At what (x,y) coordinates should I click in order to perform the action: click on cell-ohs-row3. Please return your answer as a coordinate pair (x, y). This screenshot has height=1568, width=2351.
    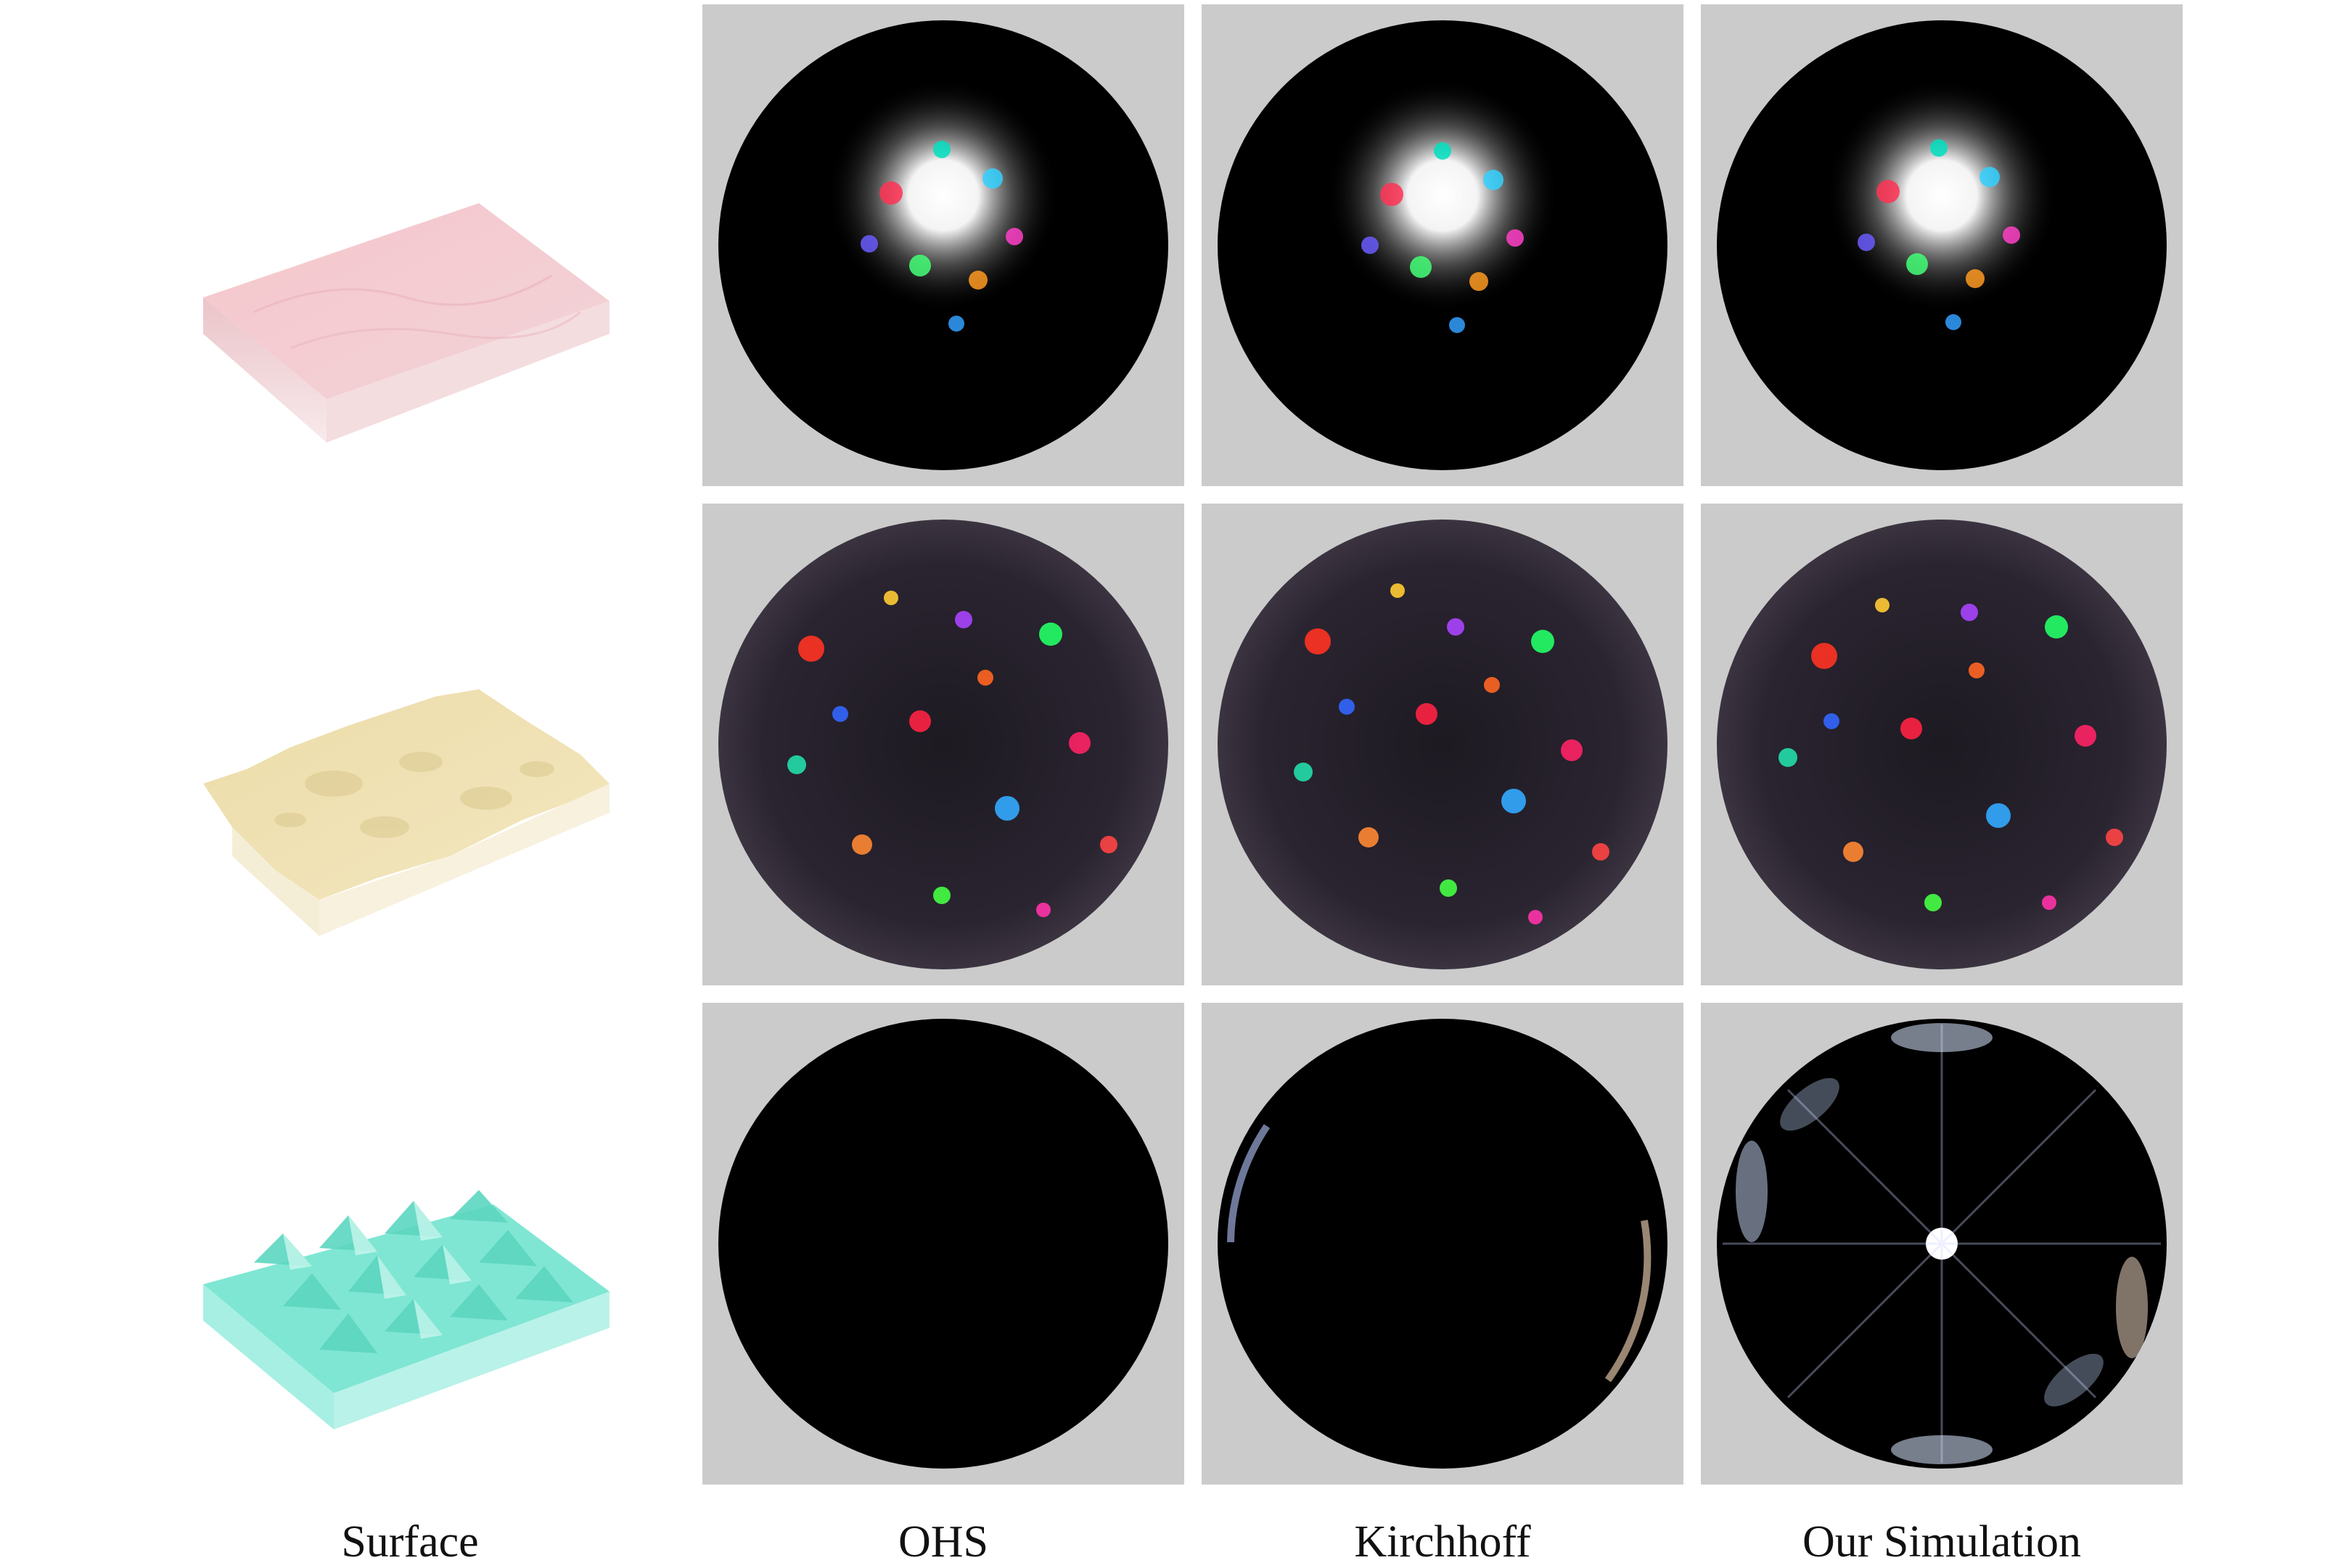
    Looking at the image, I should click on (943, 1244).